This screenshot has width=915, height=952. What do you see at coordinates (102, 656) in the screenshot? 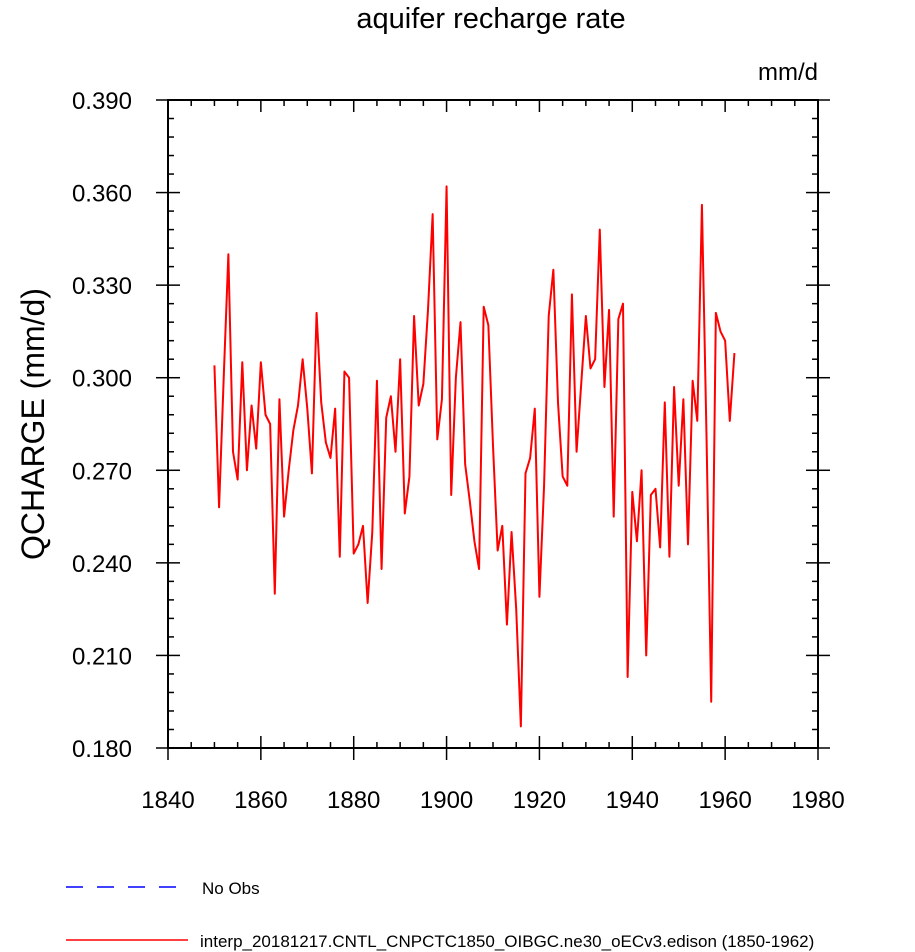
I see `y-tick-label: 0.210` at bounding box center [102, 656].